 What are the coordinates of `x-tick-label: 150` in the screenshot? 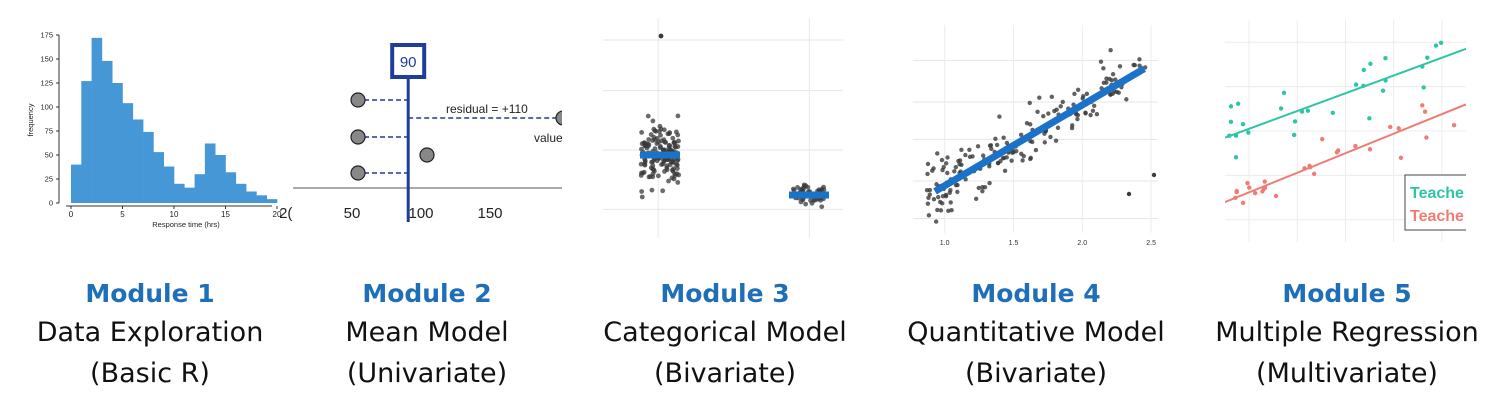 It's located at (489, 213).